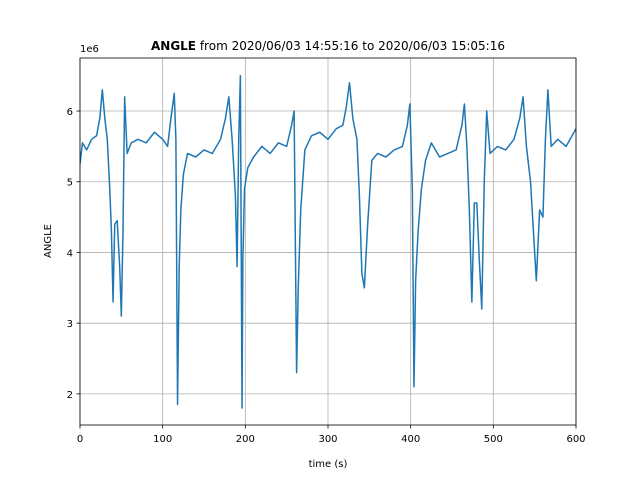 Image resolution: width=640 pixels, height=484 pixels. Describe the element at coordinates (173, 46) in the screenshot. I see `chart-title-bold: ANGLE` at that location.